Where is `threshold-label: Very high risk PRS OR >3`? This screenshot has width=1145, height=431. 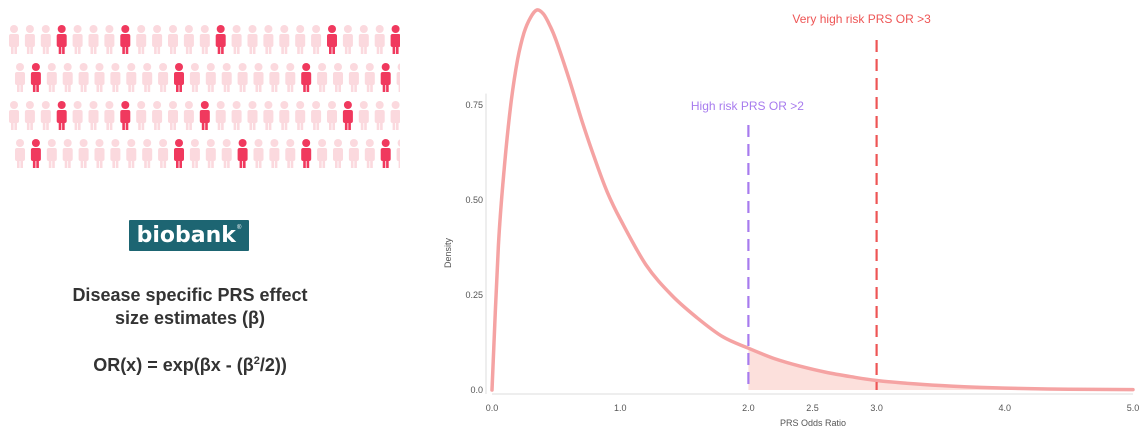 threshold-label: Very high risk PRS OR >3 is located at coordinates (861, 19).